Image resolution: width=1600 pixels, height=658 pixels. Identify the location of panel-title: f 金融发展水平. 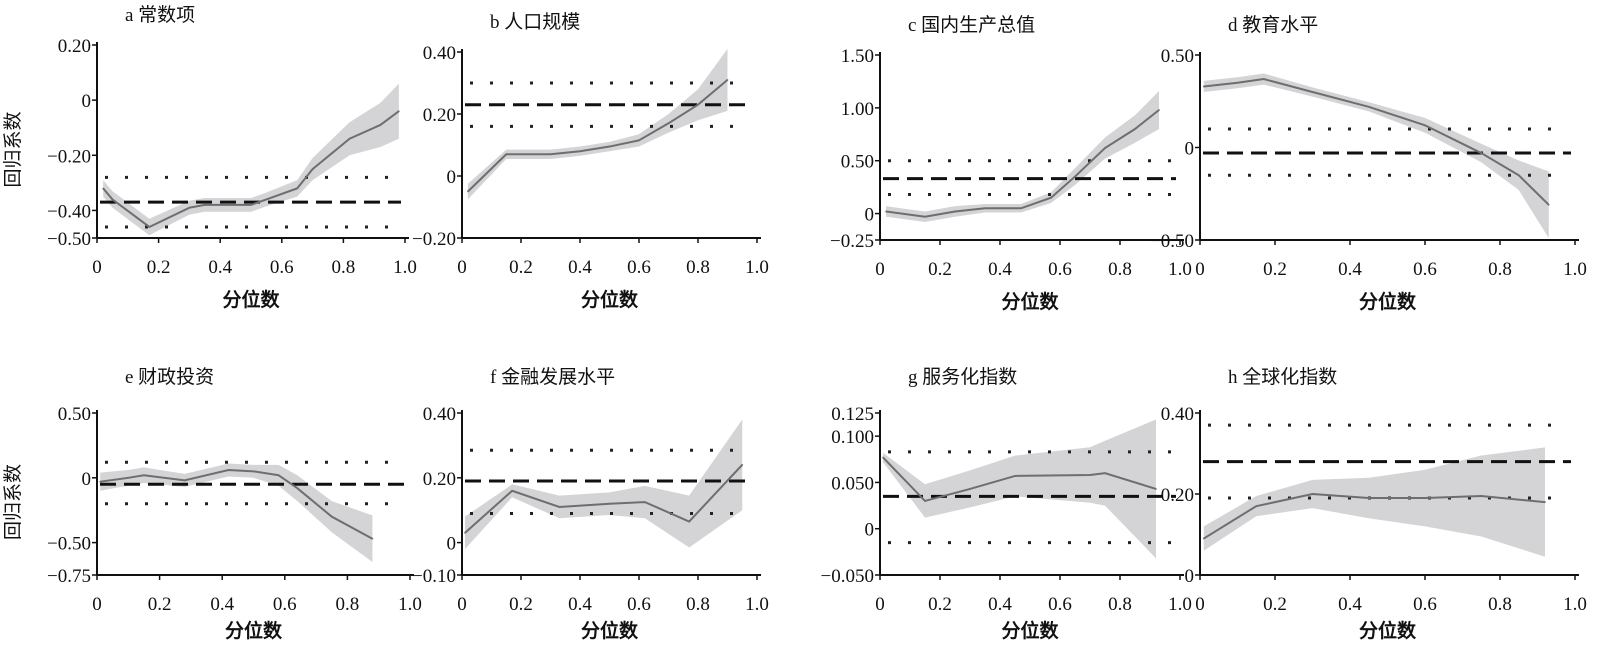
(552, 377).